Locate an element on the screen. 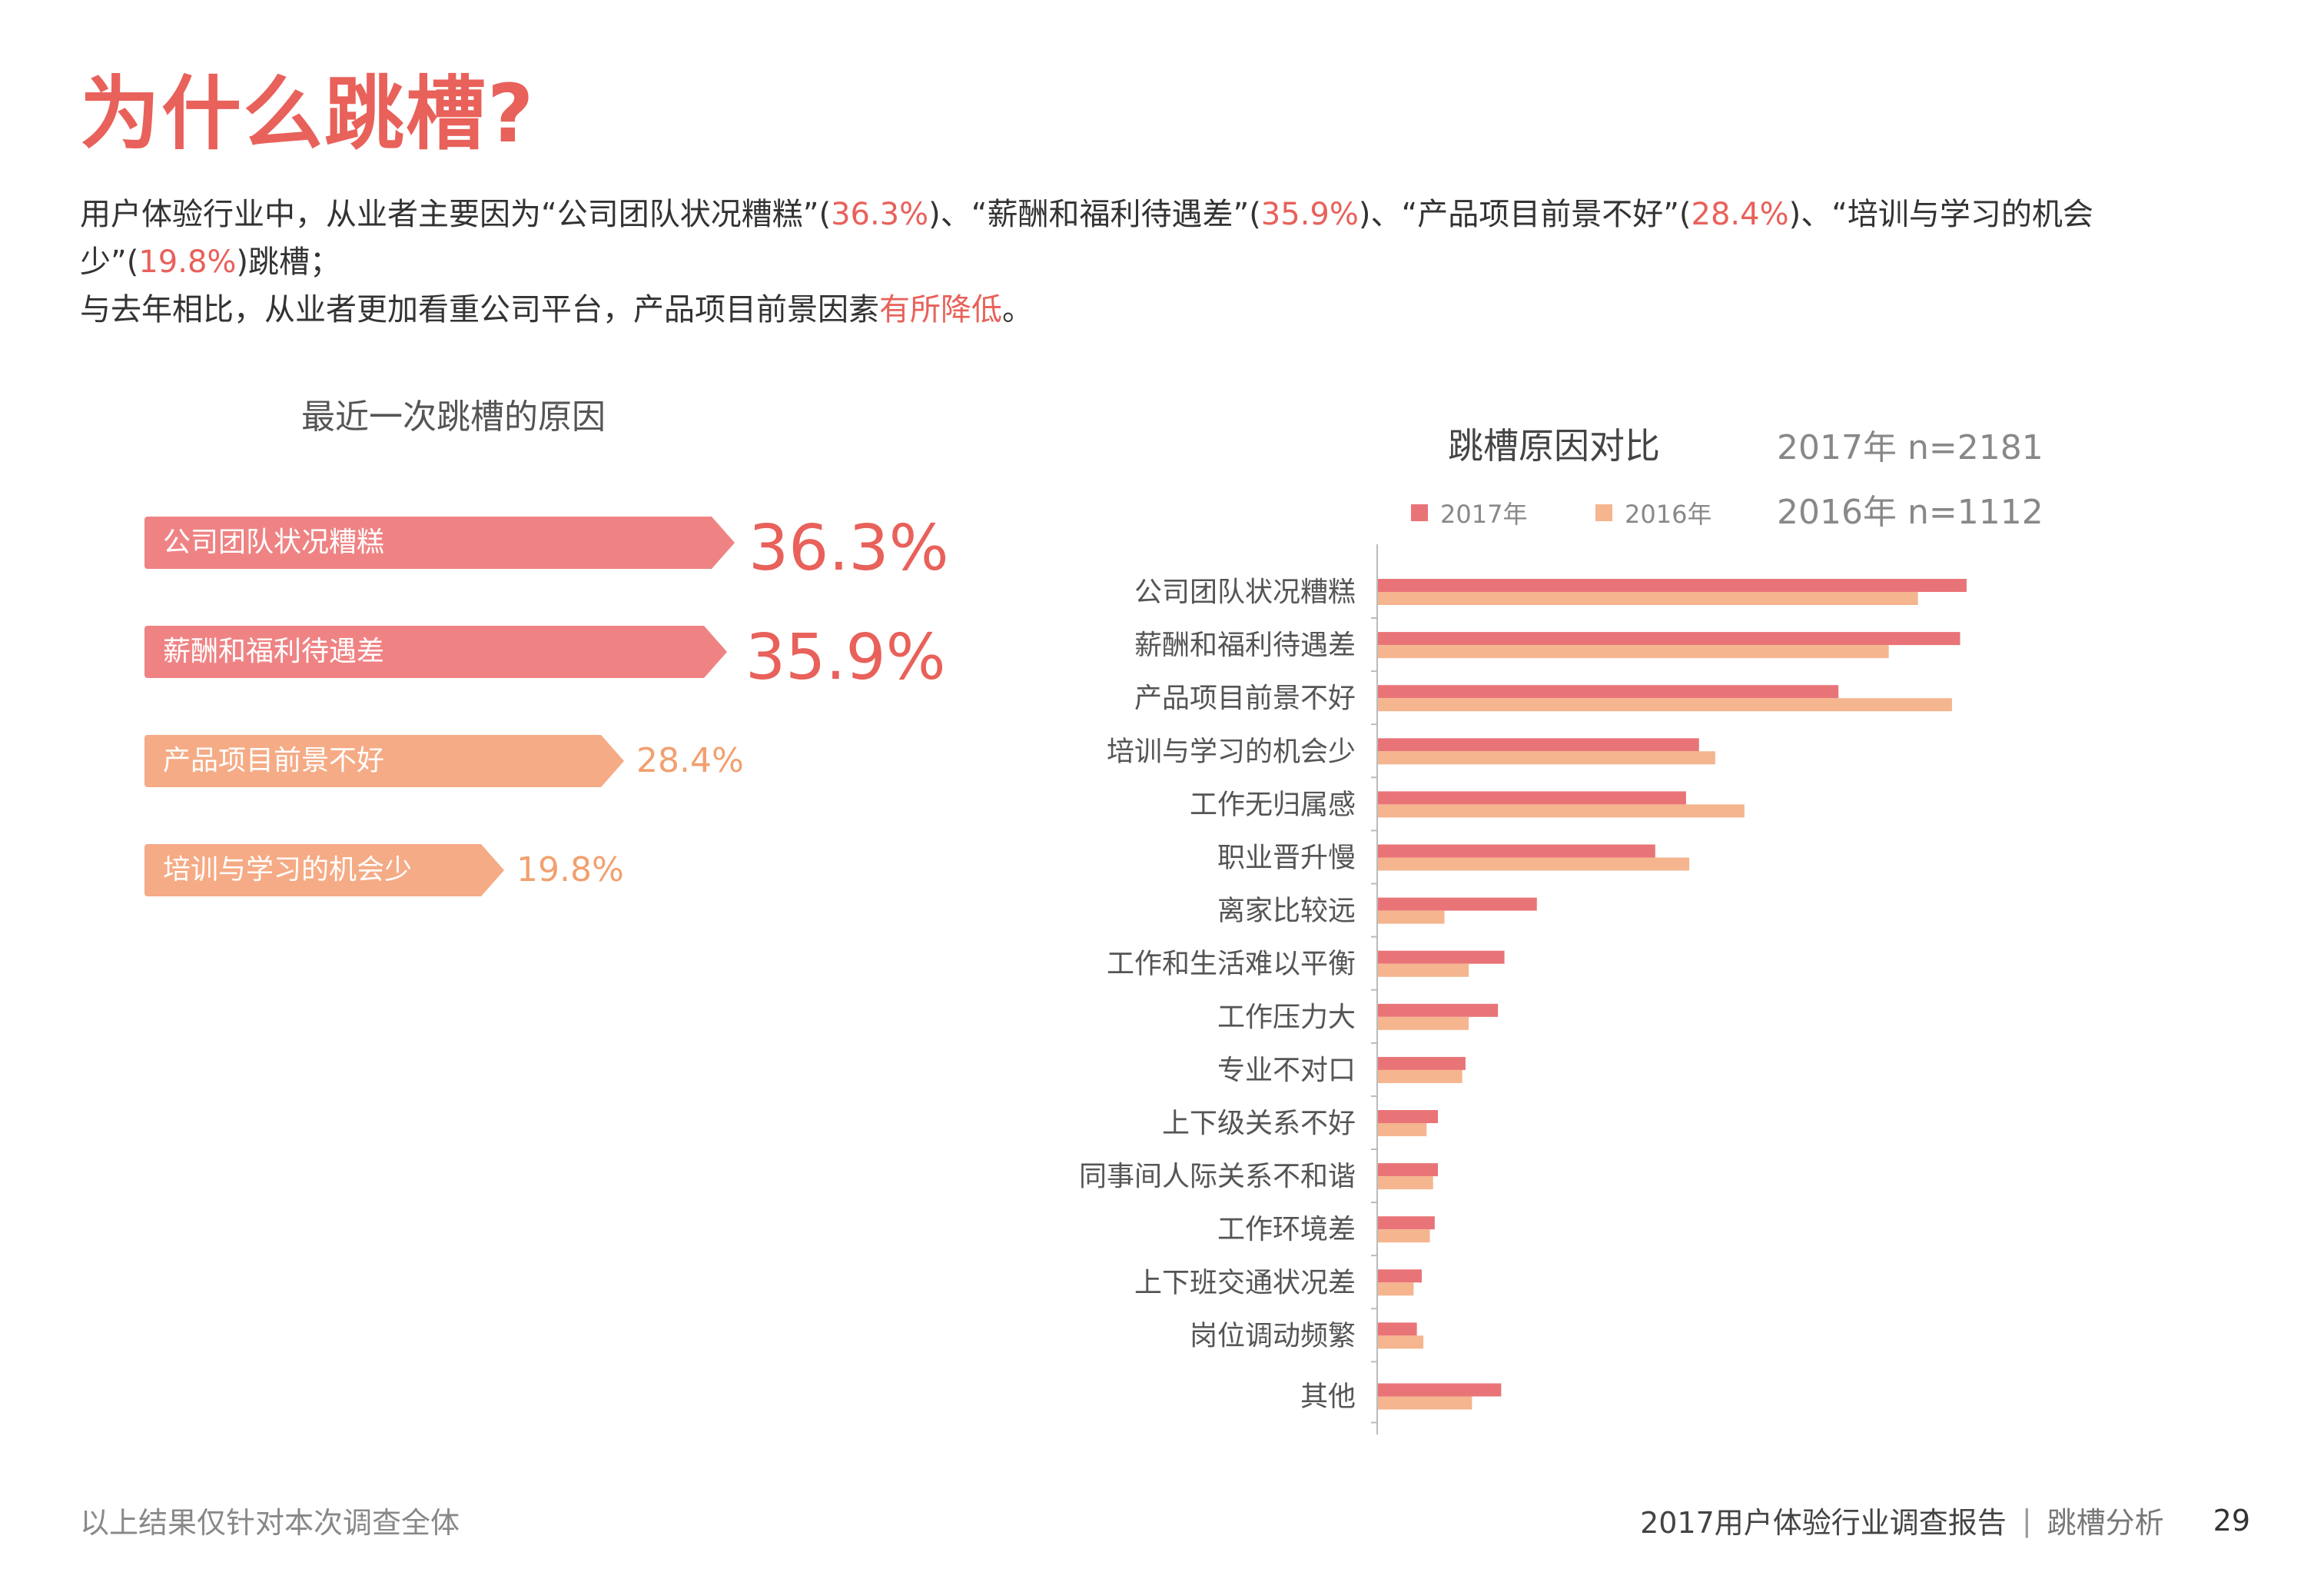 The width and height of the screenshot is (2324, 1579). top-reason-bar: 培训与学习的机会少 is located at coordinates (324, 870).